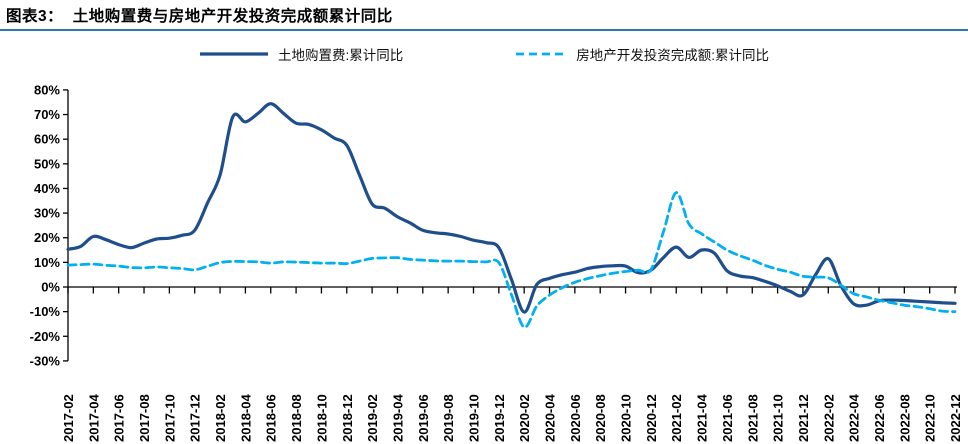  I want to click on y-tick-label: 0%, so click(50, 287).